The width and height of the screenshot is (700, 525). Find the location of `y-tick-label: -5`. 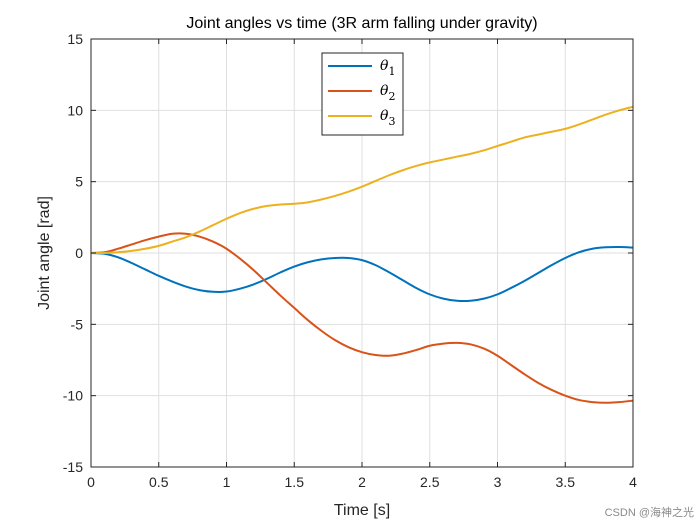

y-tick-label: -5 is located at coordinates (77, 324).